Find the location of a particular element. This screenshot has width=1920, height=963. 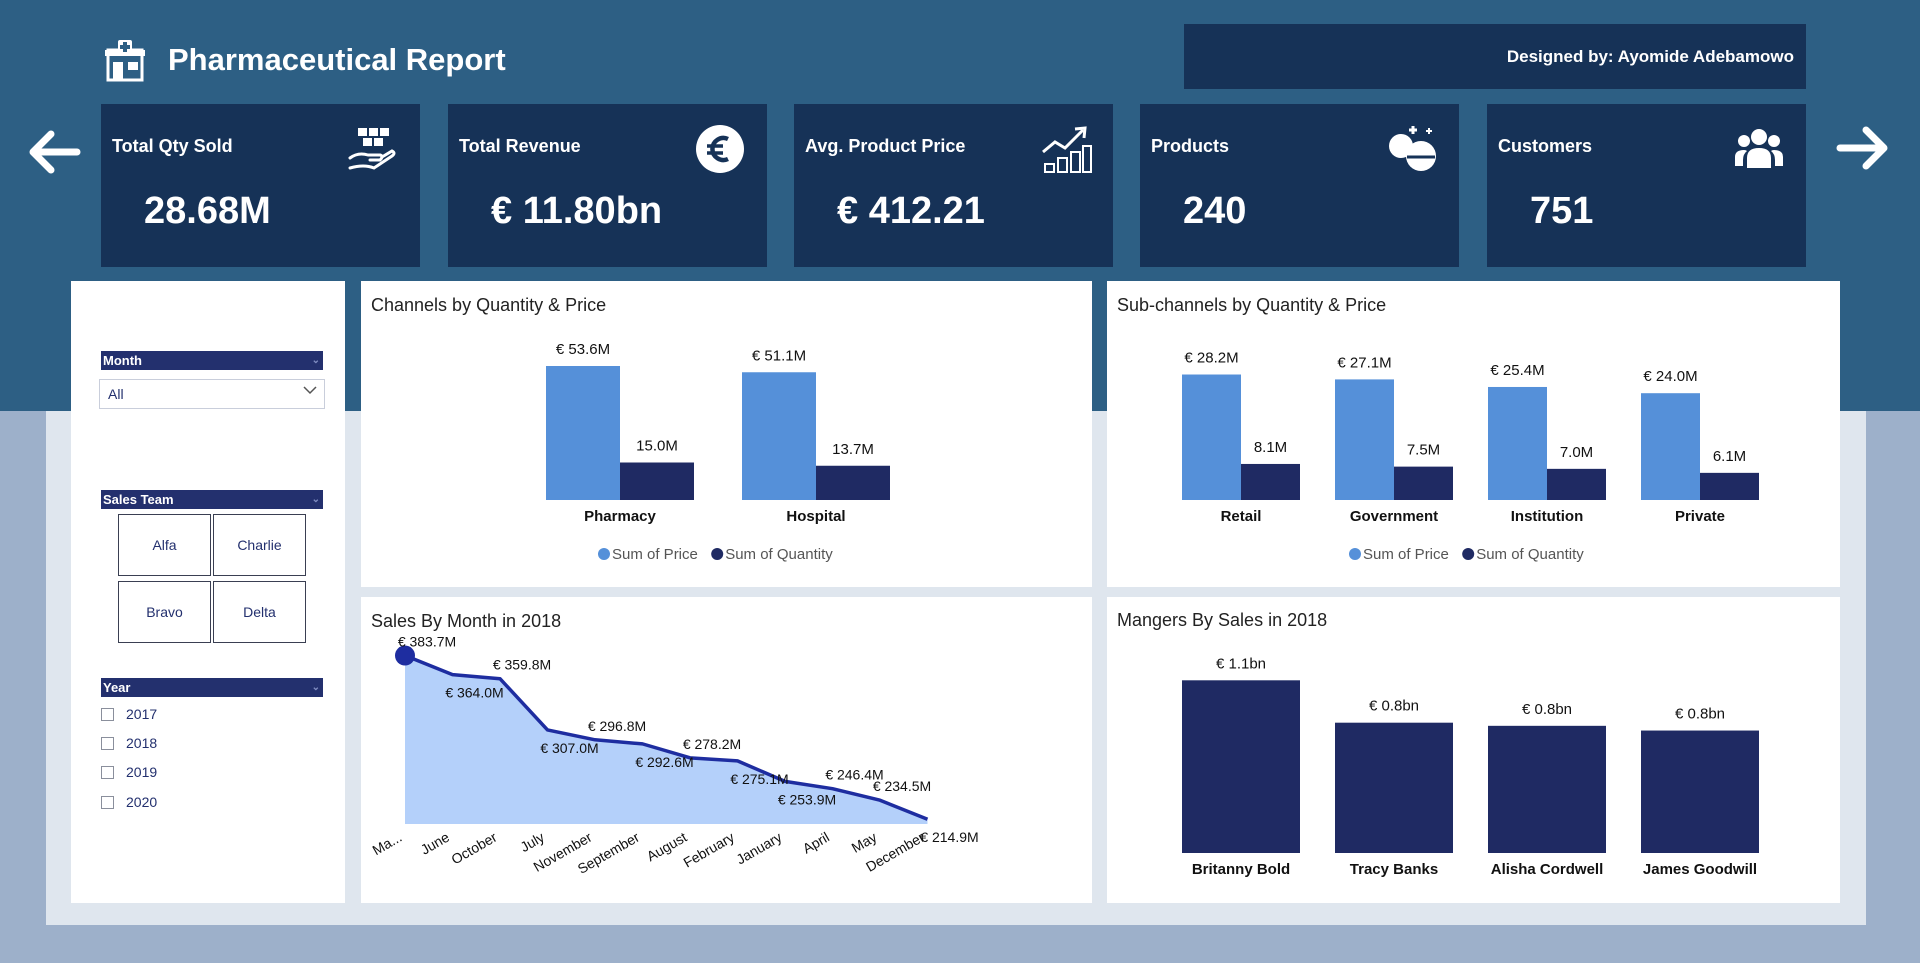

kpi-value: 751 is located at coordinates (1562, 211).